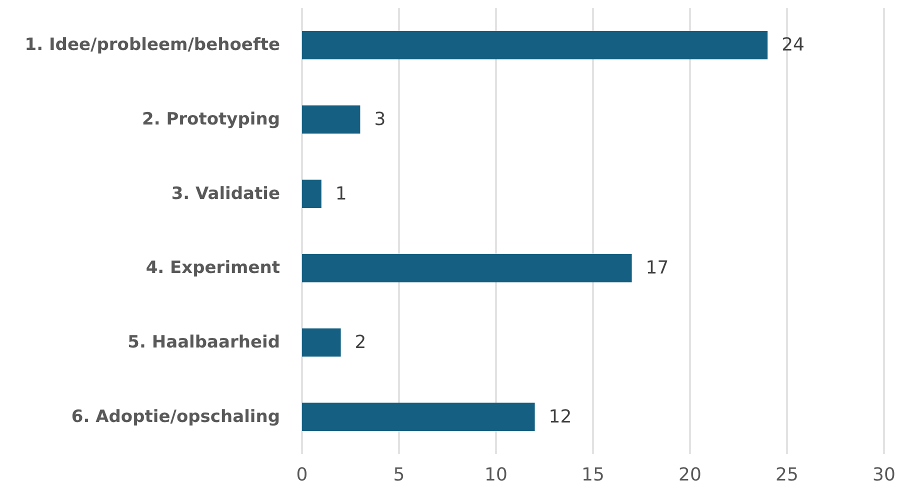  What do you see at coordinates (787, 475) in the screenshot?
I see `x-tick-label: 25` at bounding box center [787, 475].